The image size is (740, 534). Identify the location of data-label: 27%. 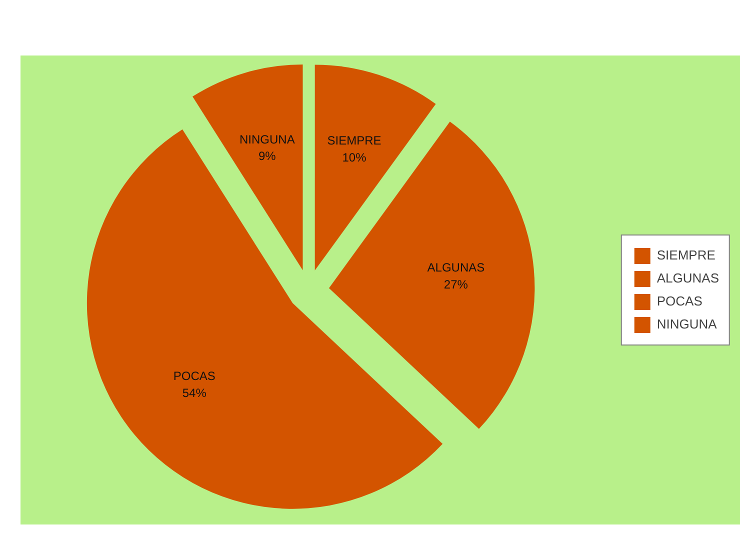
(456, 284).